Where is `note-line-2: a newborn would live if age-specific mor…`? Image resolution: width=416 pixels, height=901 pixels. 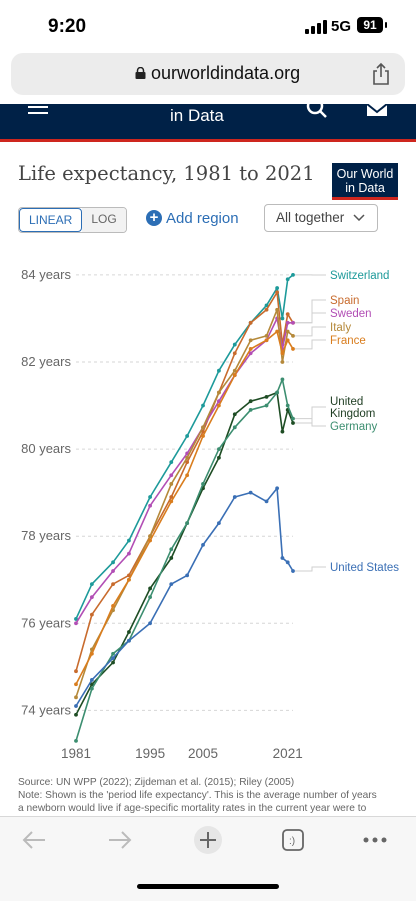 note-line-2: a newborn would live if age-specific mor… is located at coordinates (210, 808).